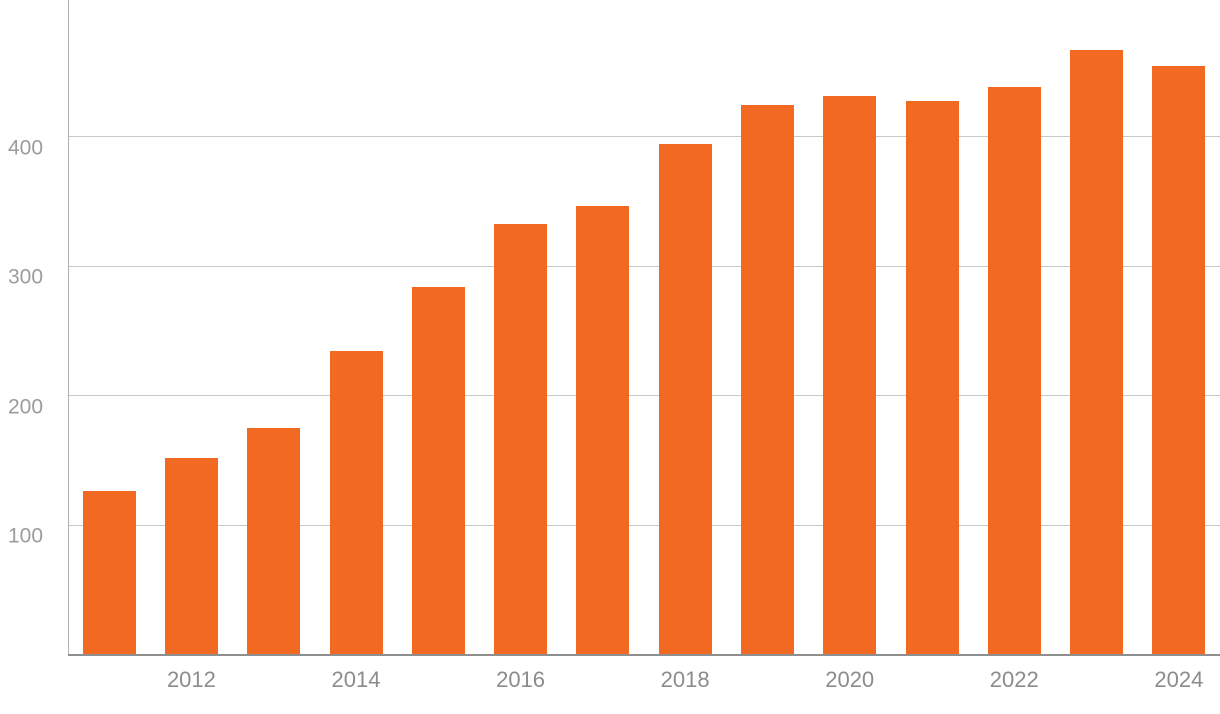 The height and width of the screenshot is (714, 1220). I want to click on x-tick-label: 2018, so click(685, 679).